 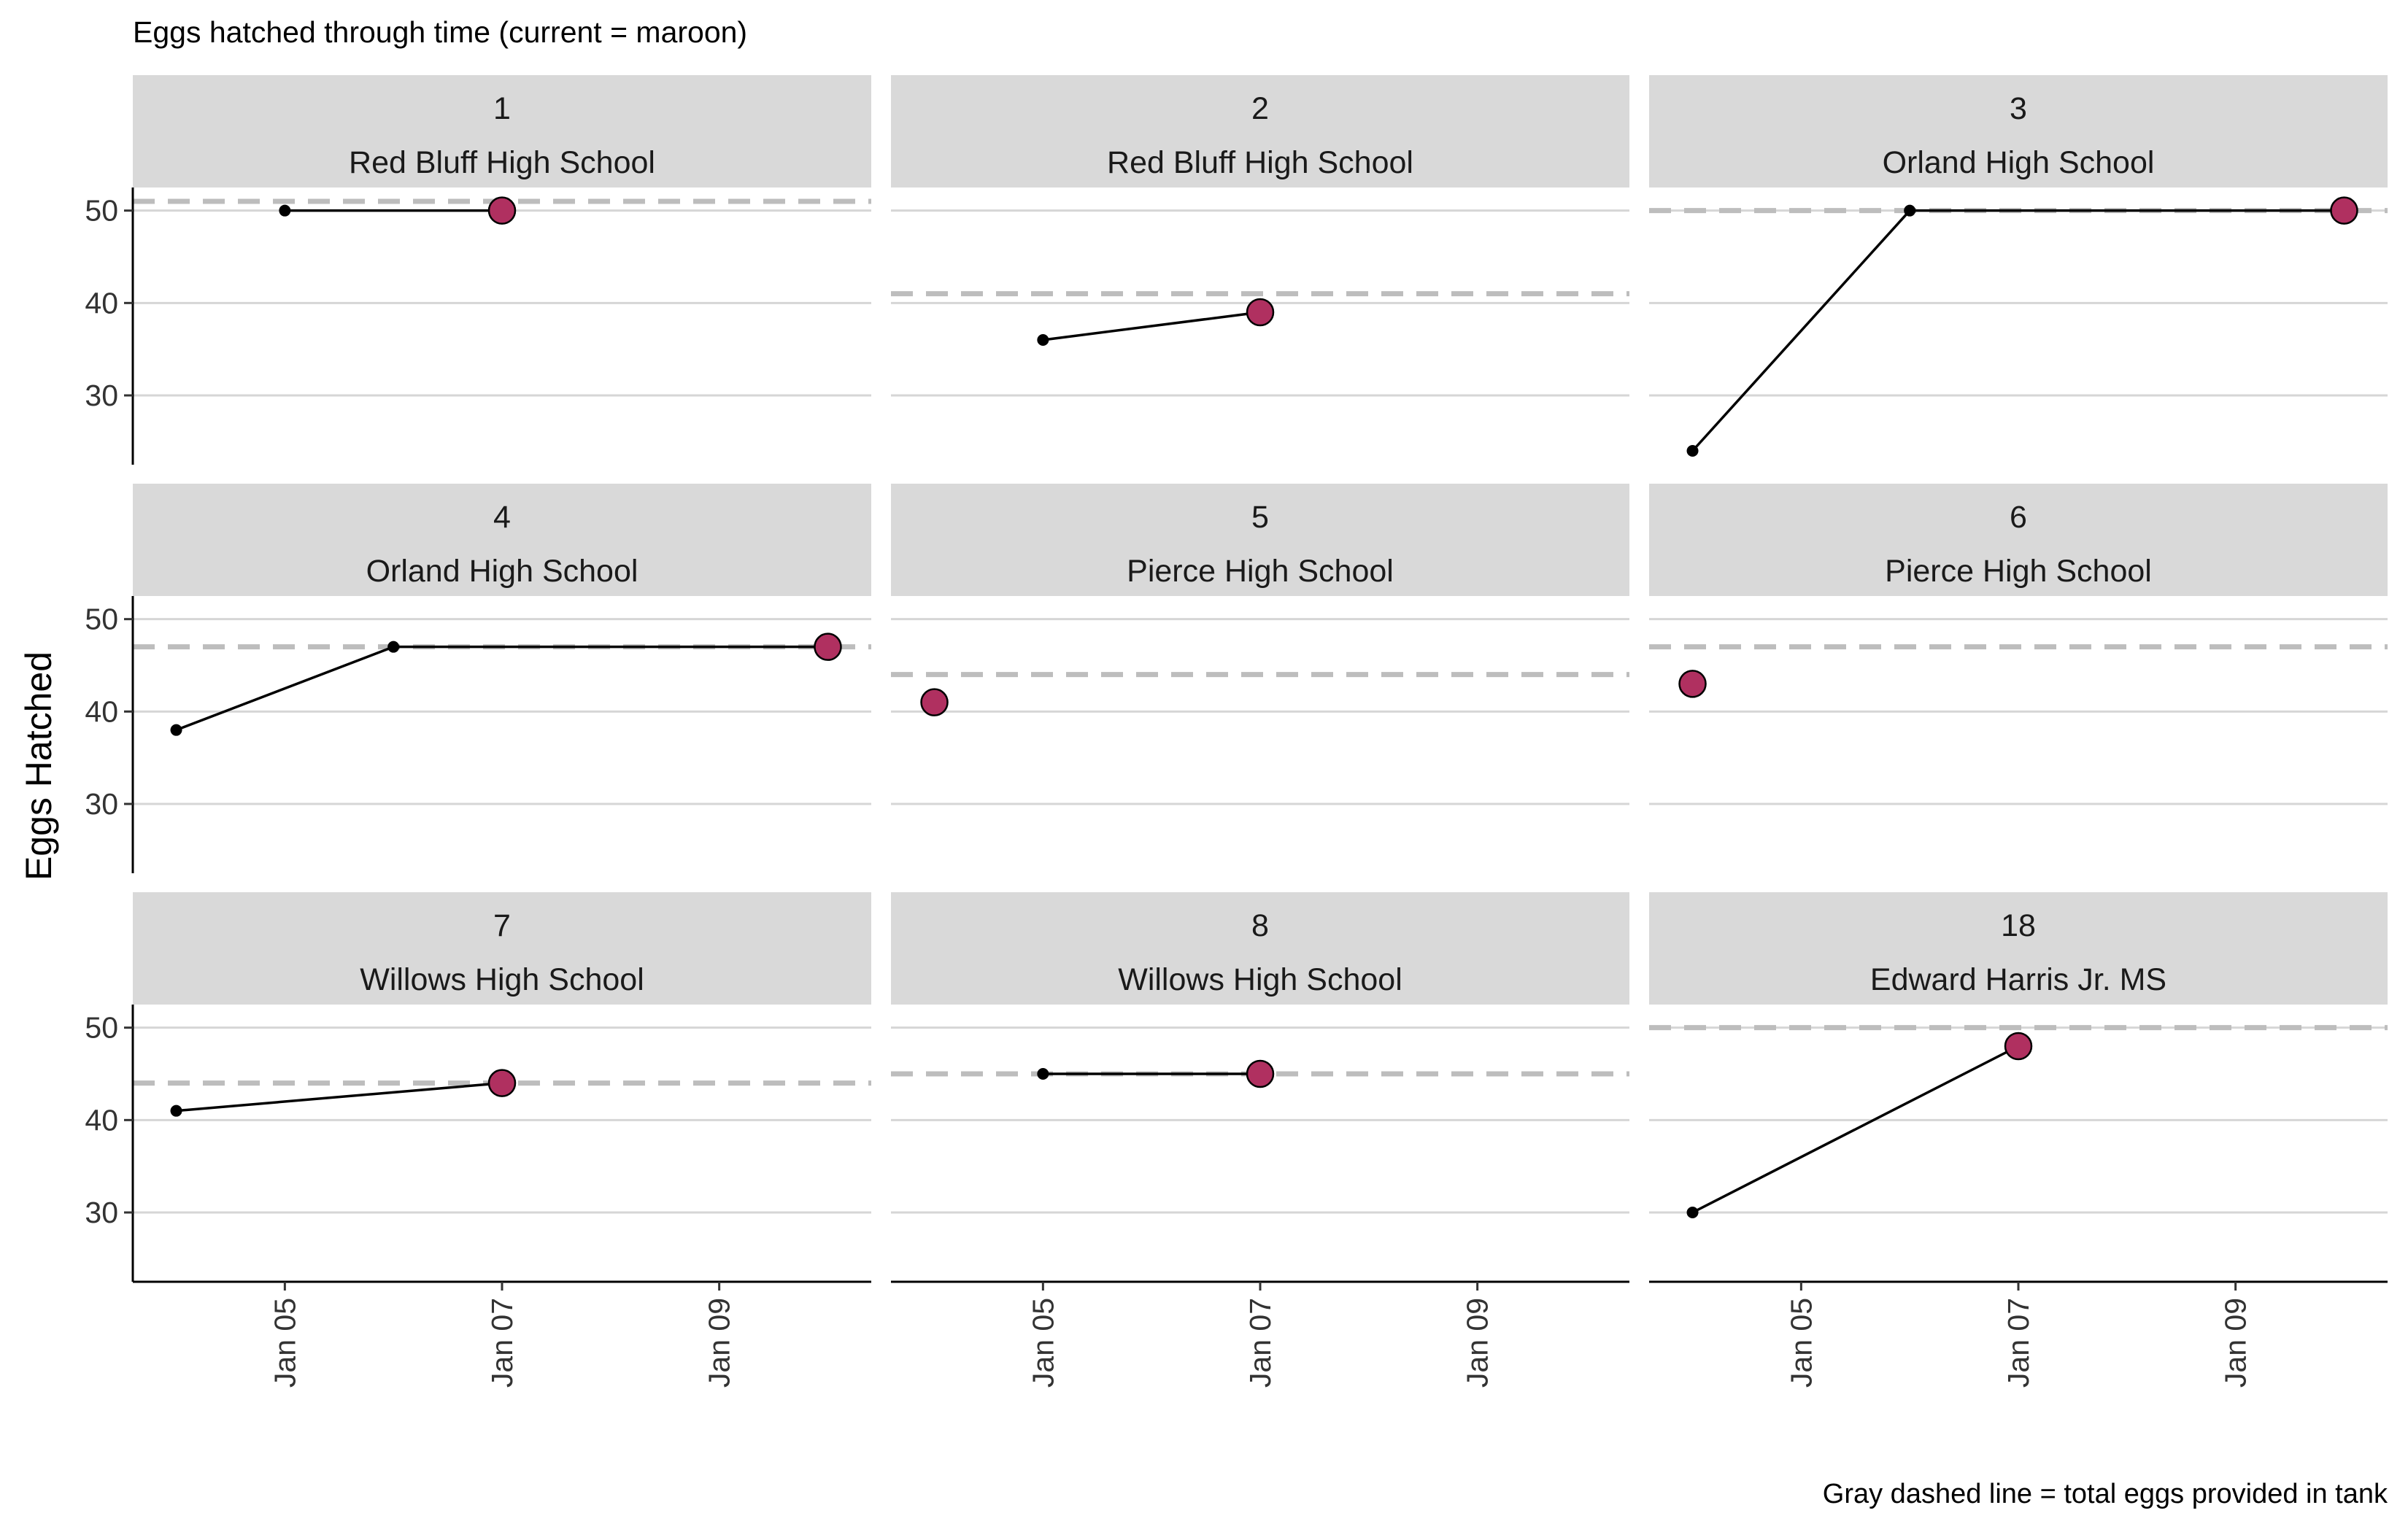 What do you see at coordinates (1260, 236) in the screenshot?
I see `facet-panel-2: 2 Red Bluff High School` at bounding box center [1260, 236].